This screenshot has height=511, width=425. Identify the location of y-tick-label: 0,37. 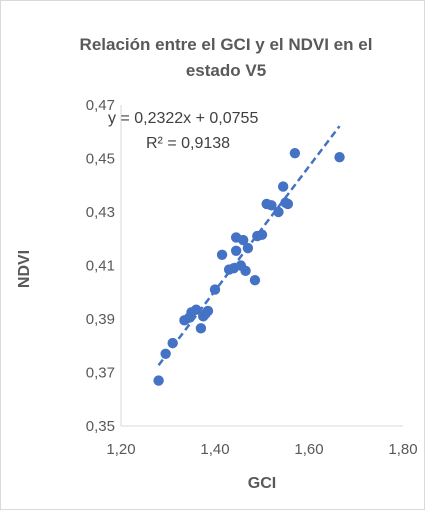
(100, 373).